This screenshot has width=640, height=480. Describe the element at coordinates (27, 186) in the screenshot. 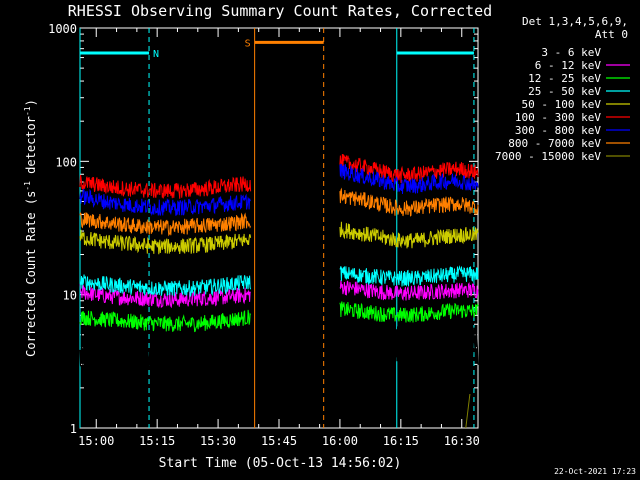

I see `y-label-sup1: -1` at that location.